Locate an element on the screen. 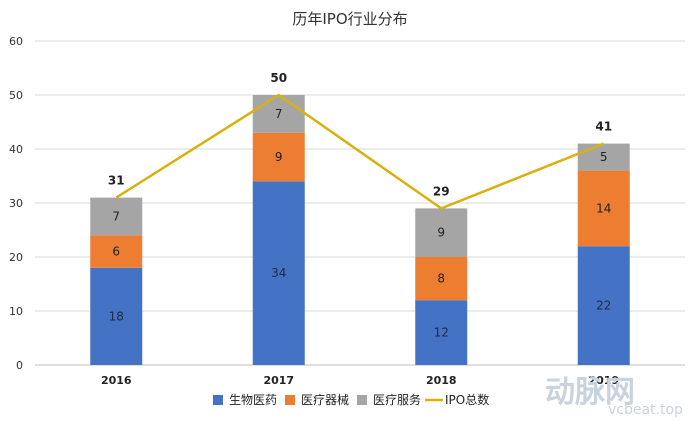  total-data-label: 50 is located at coordinates (278, 78).